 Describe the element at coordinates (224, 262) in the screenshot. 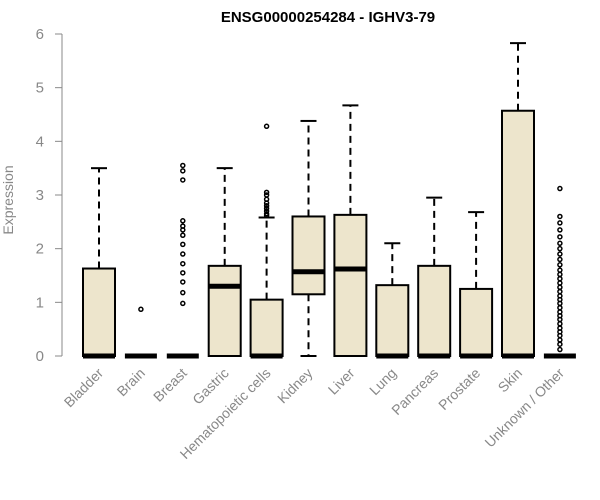

I see `box-gastric` at that location.